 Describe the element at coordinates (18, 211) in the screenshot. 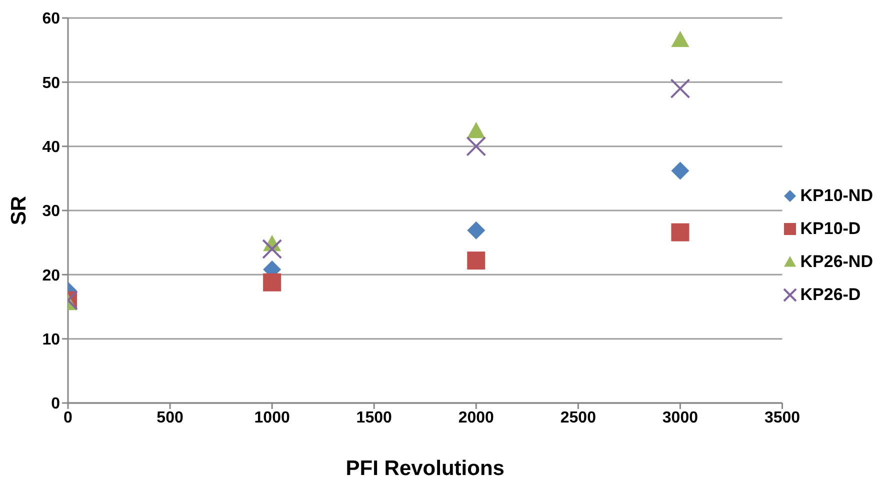

I see `y-axis-title: SR` at that location.